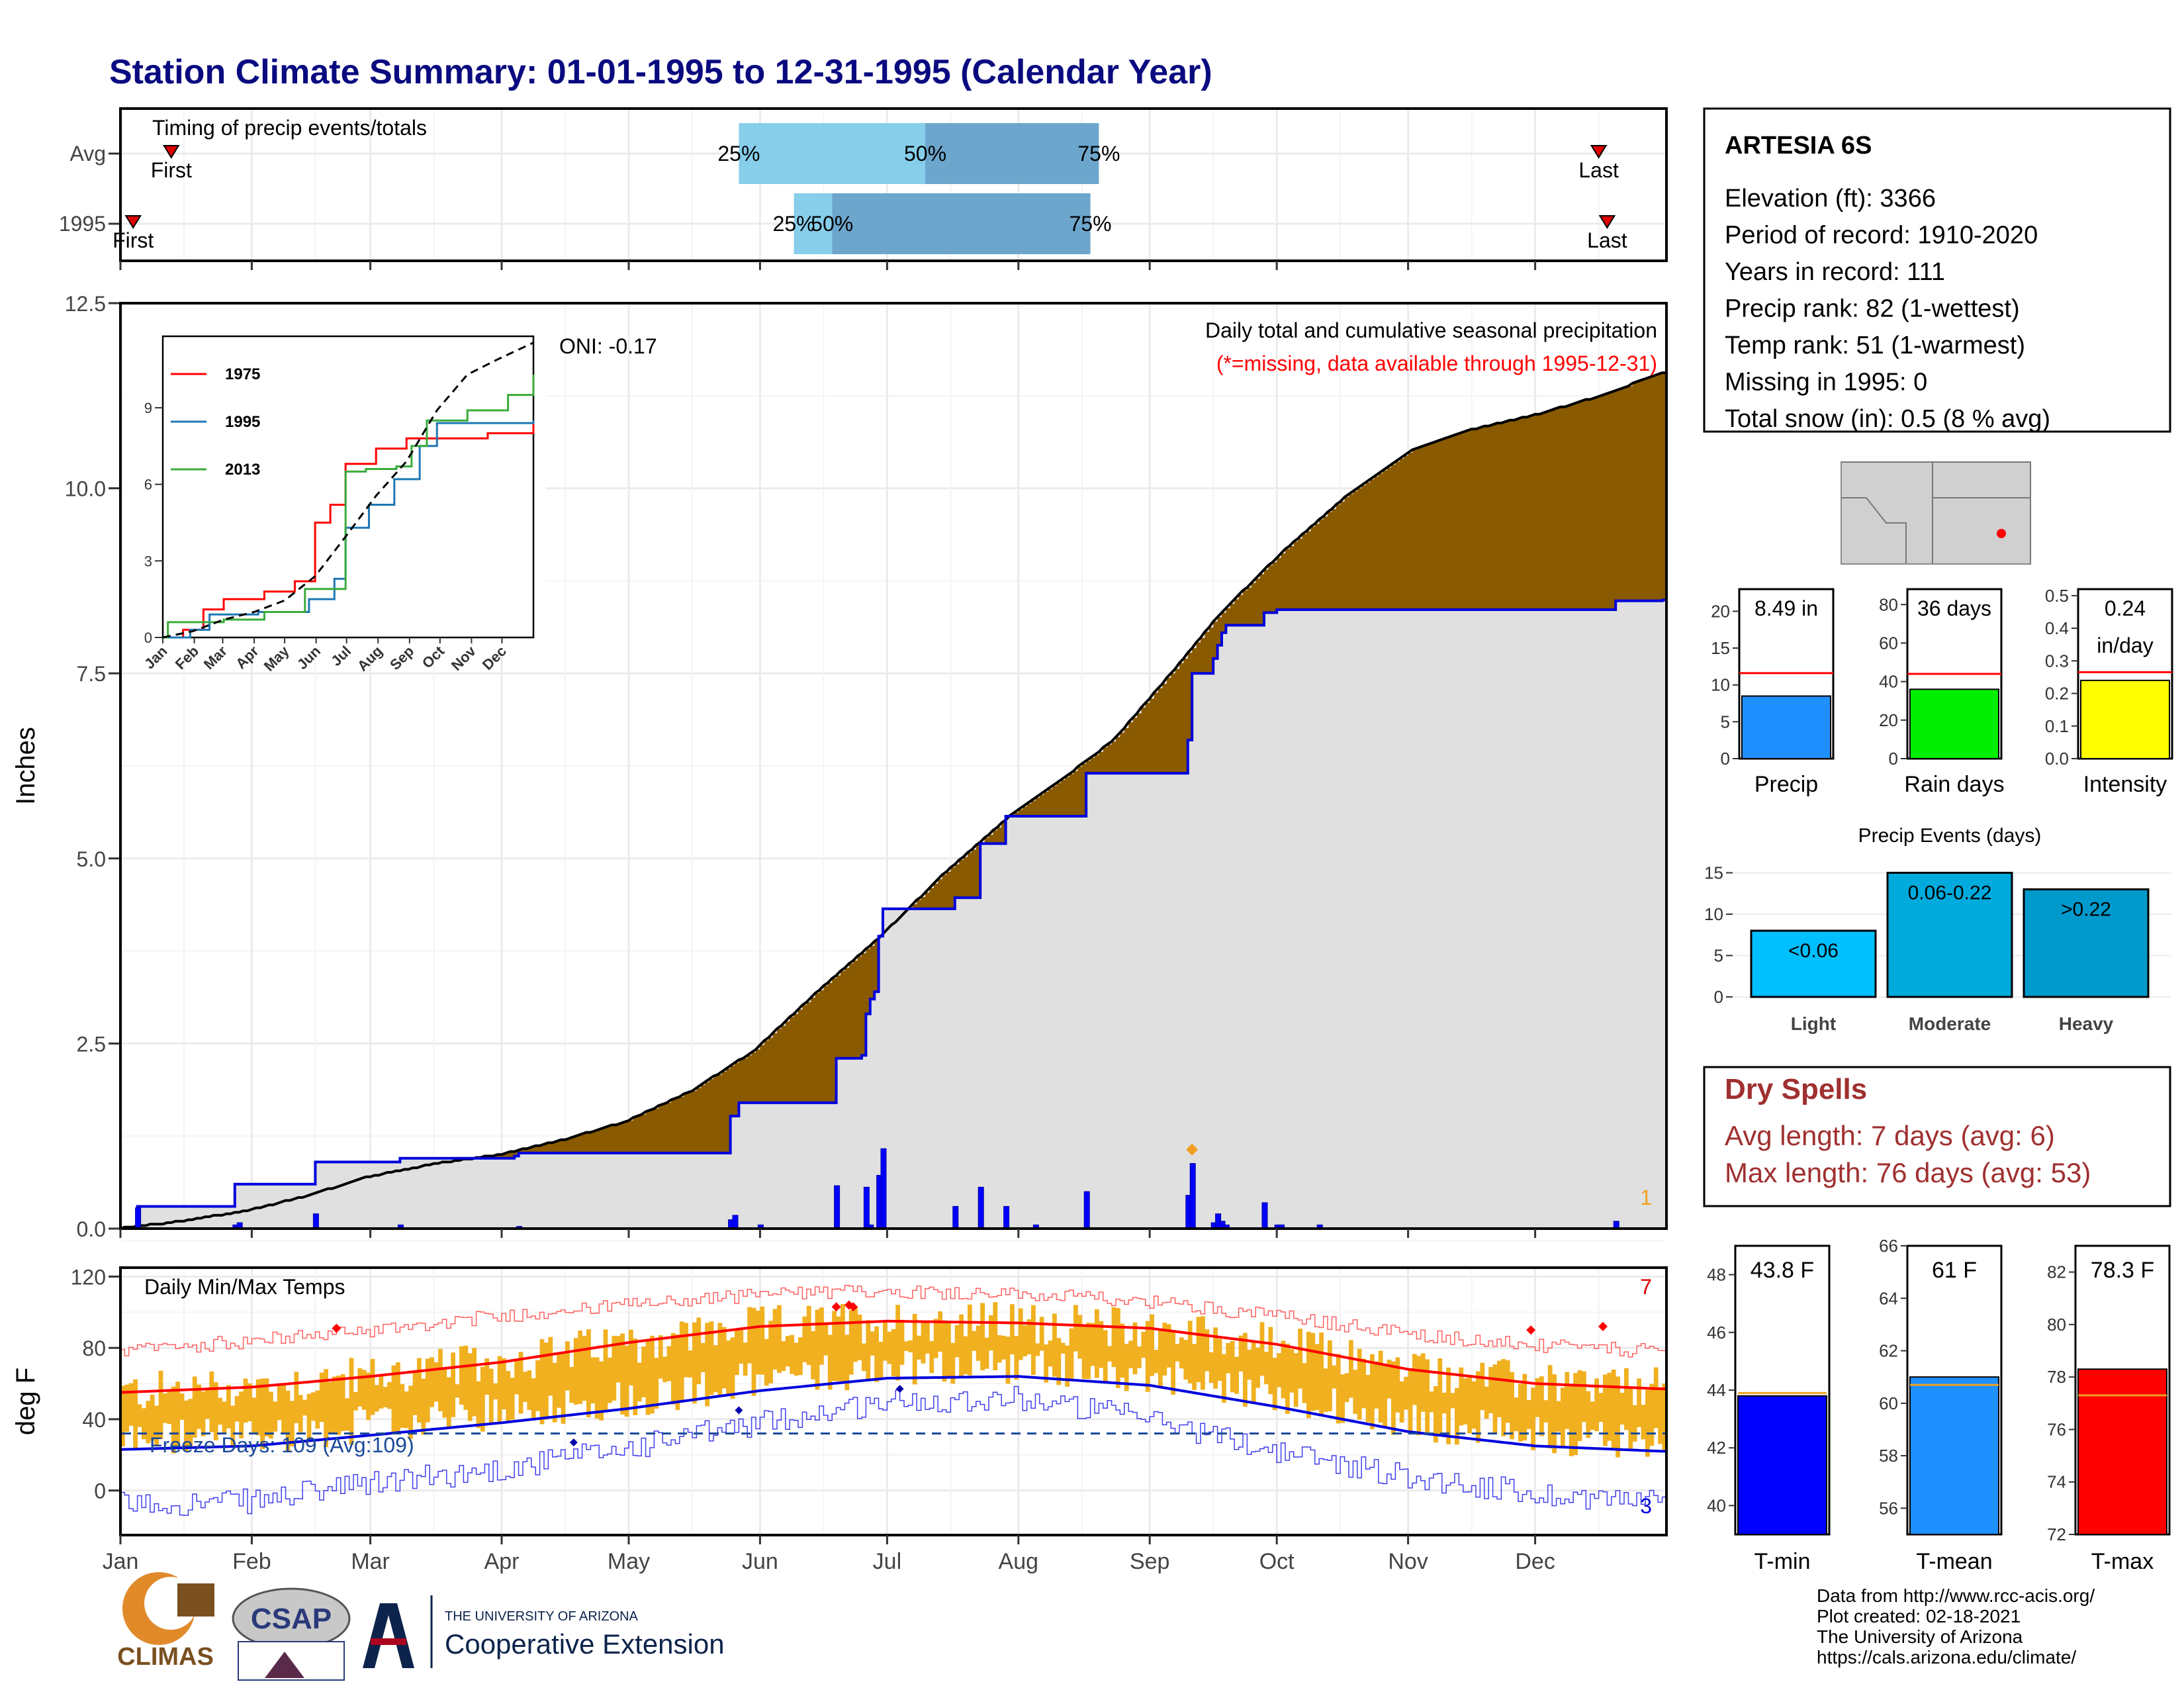 The image size is (2184, 1688). I want to click on inset-ytick-label: 0, so click(148, 638).